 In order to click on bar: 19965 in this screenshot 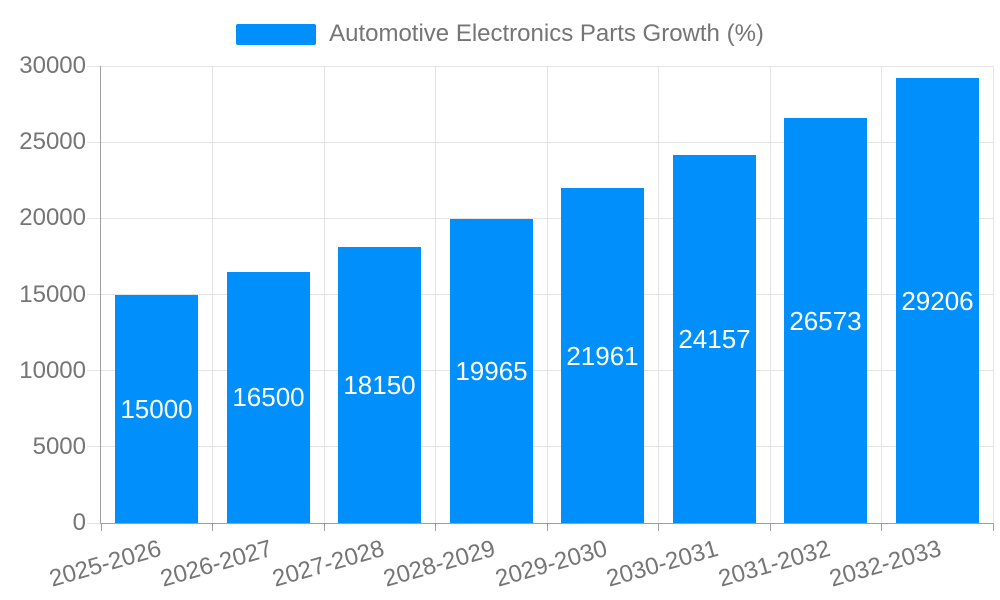, I will do `click(491, 370)`.